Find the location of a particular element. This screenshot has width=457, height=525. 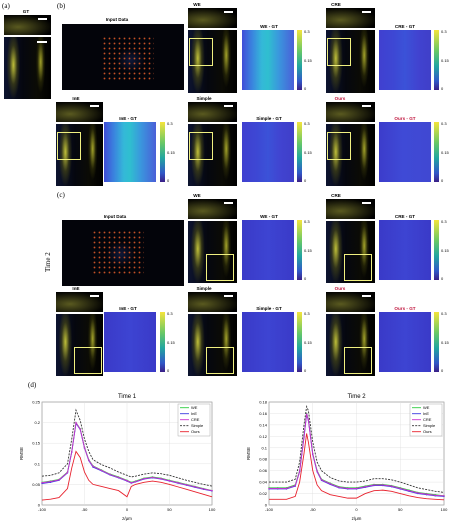

ours-thumbnail-c is located at coordinates (350, 302).